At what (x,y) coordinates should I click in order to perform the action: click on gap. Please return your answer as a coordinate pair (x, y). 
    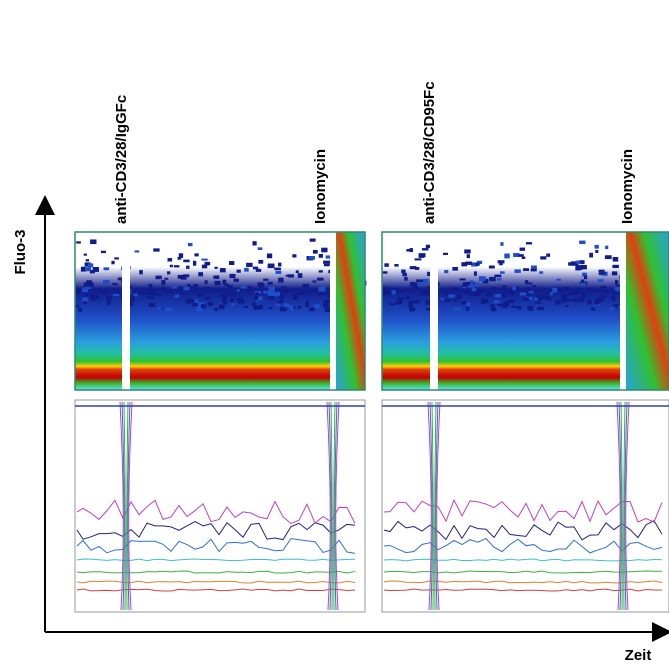
    Looking at the image, I should click on (434, 311).